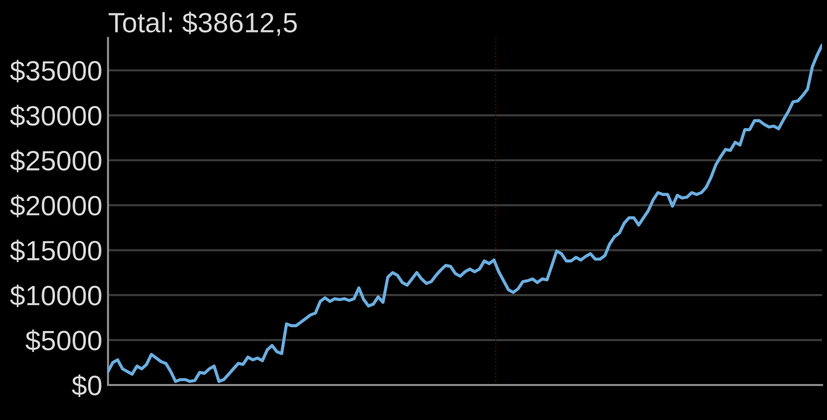 The image size is (827, 420). What do you see at coordinates (87, 385) in the screenshot?
I see `y-tick-label: $0` at bounding box center [87, 385].